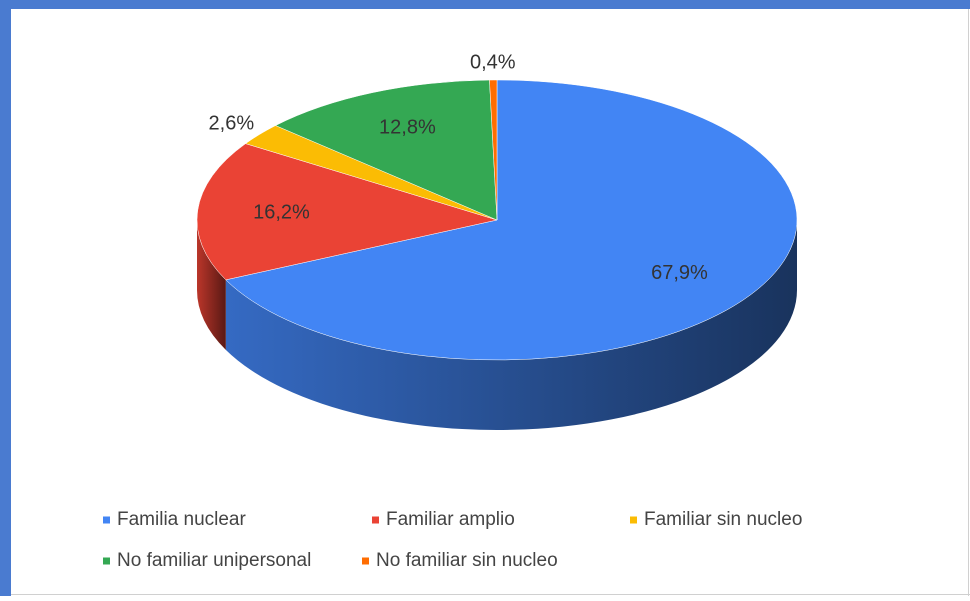 Image resolution: width=970 pixels, height=601 pixels. What do you see at coordinates (181, 519) in the screenshot?
I see `legend-label: Familia nuclear` at bounding box center [181, 519].